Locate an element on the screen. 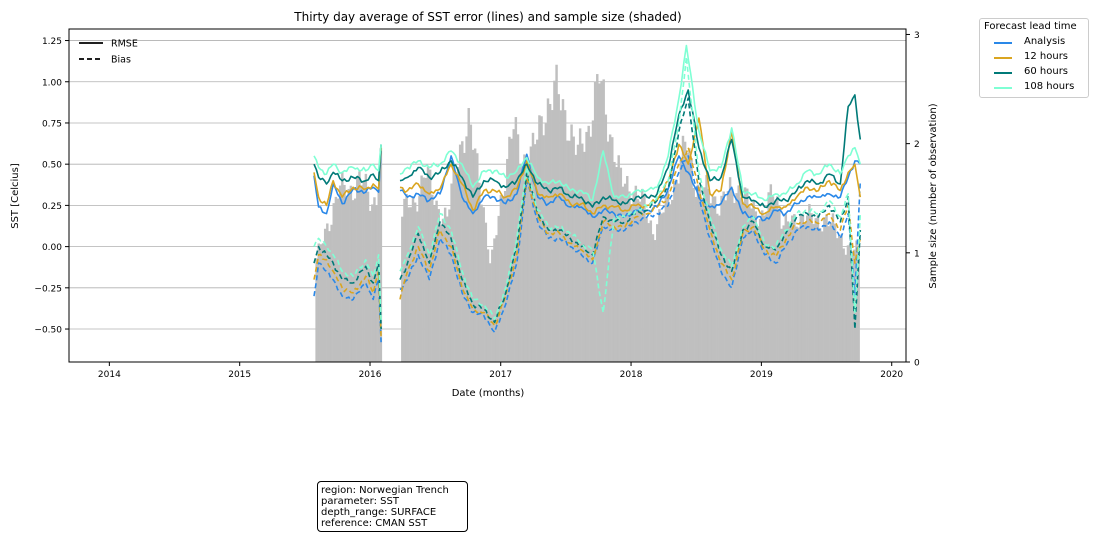 This screenshot has width=1101, height=540. y-tick-label: 0.25 is located at coordinates (52, 207).